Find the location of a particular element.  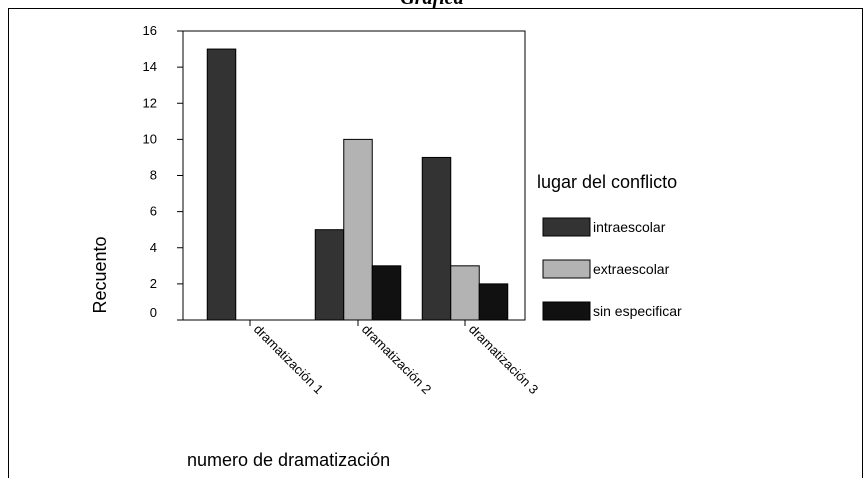

y-tick-label: 6 is located at coordinates (153, 211).